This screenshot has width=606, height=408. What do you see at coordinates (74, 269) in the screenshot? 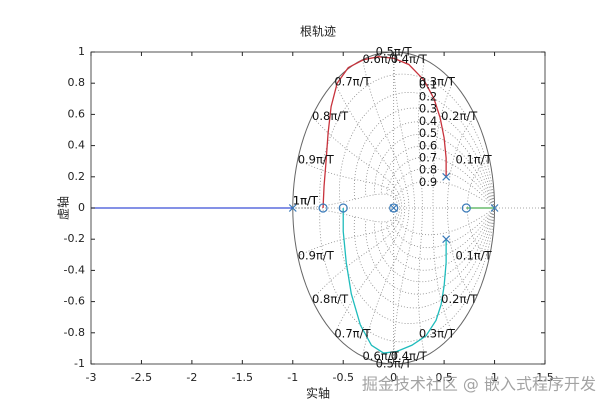
I see `y-tick-label: -0.4` at bounding box center [74, 269].